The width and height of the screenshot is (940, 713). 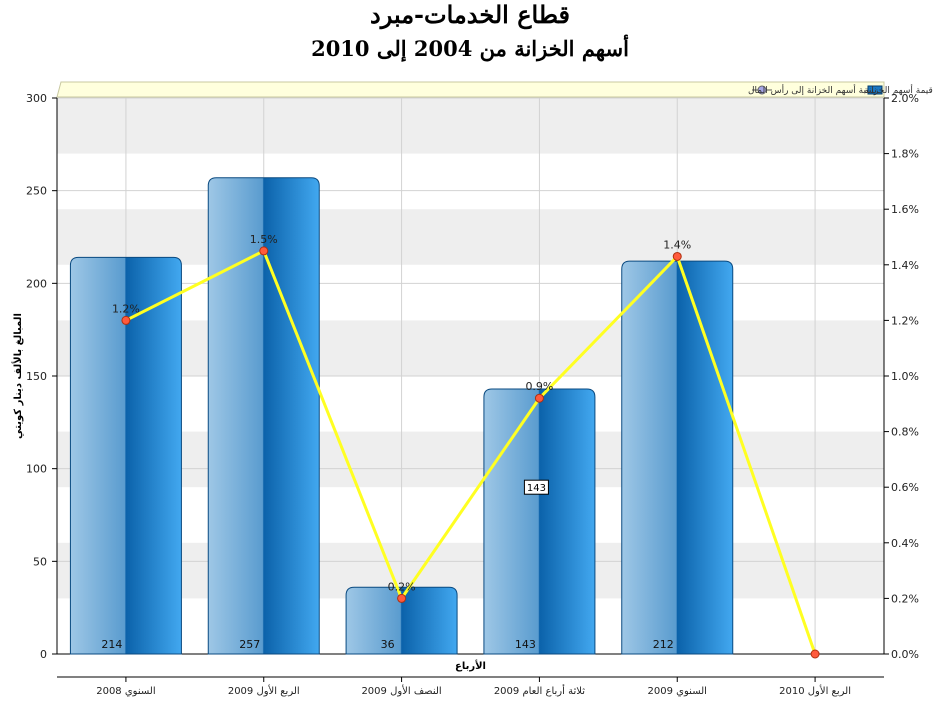 I want to click on bar-value-label: 214, so click(x=111, y=644).